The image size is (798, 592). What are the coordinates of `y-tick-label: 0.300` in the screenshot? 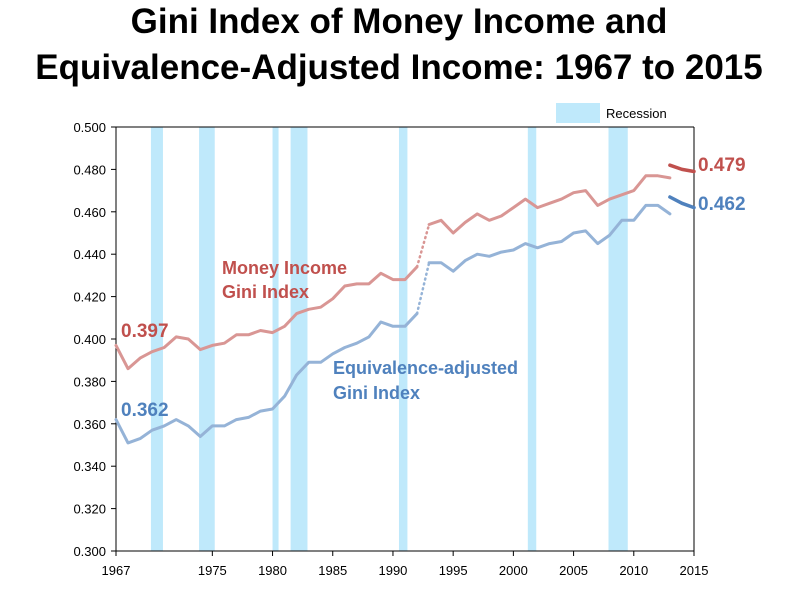 It's located at (89, 551).